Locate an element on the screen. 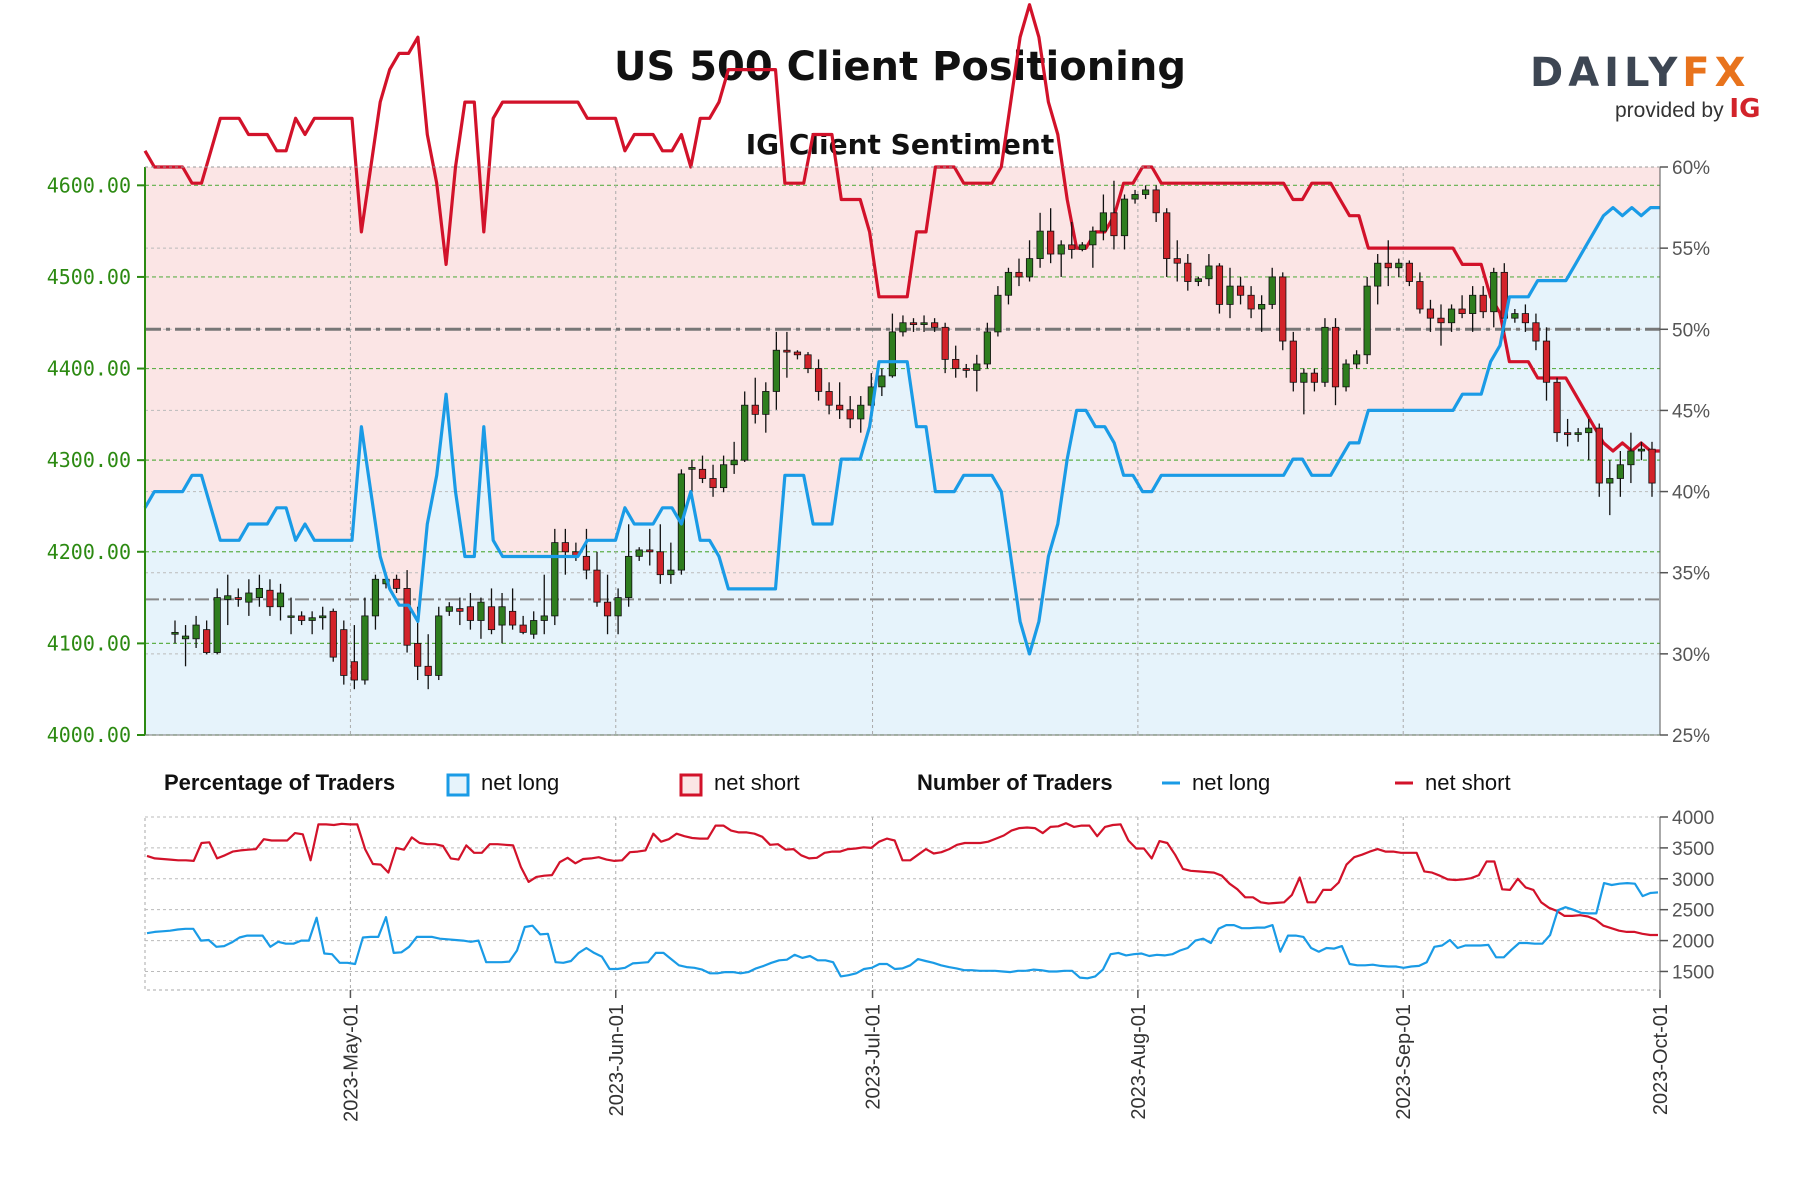 The height and width of the screenshot is (1200, 1800). date-tick-label: 2023-Sep-01 is located at coordinates (1404, 1062).